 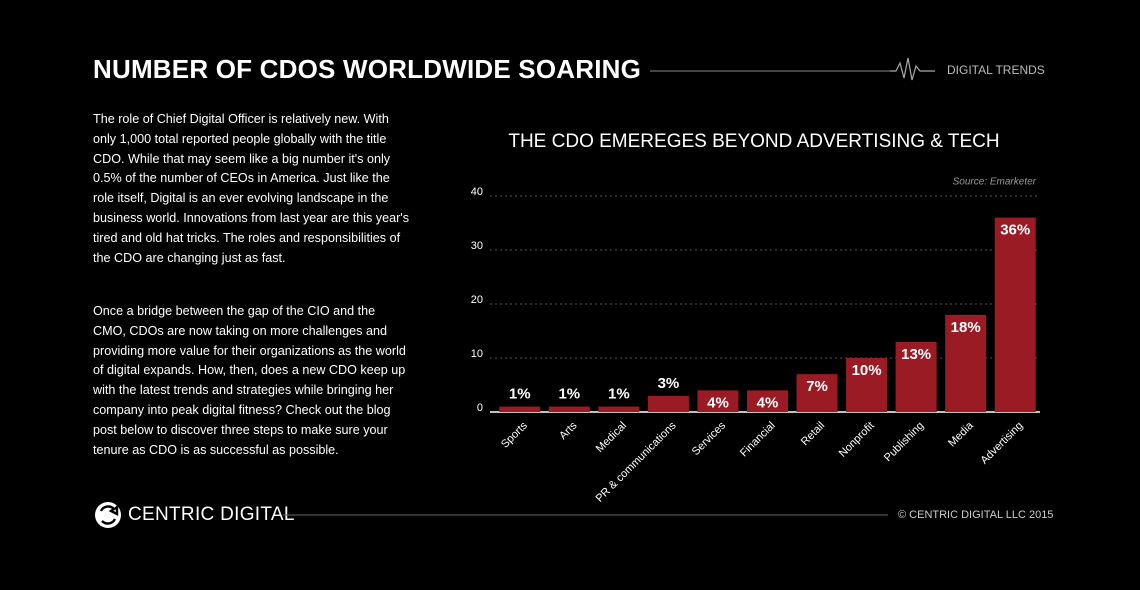 What do you see at coordinates (611, 437) in the screenshot?
I see `x-tick-label: Medical` at bounding box center [611, 437].